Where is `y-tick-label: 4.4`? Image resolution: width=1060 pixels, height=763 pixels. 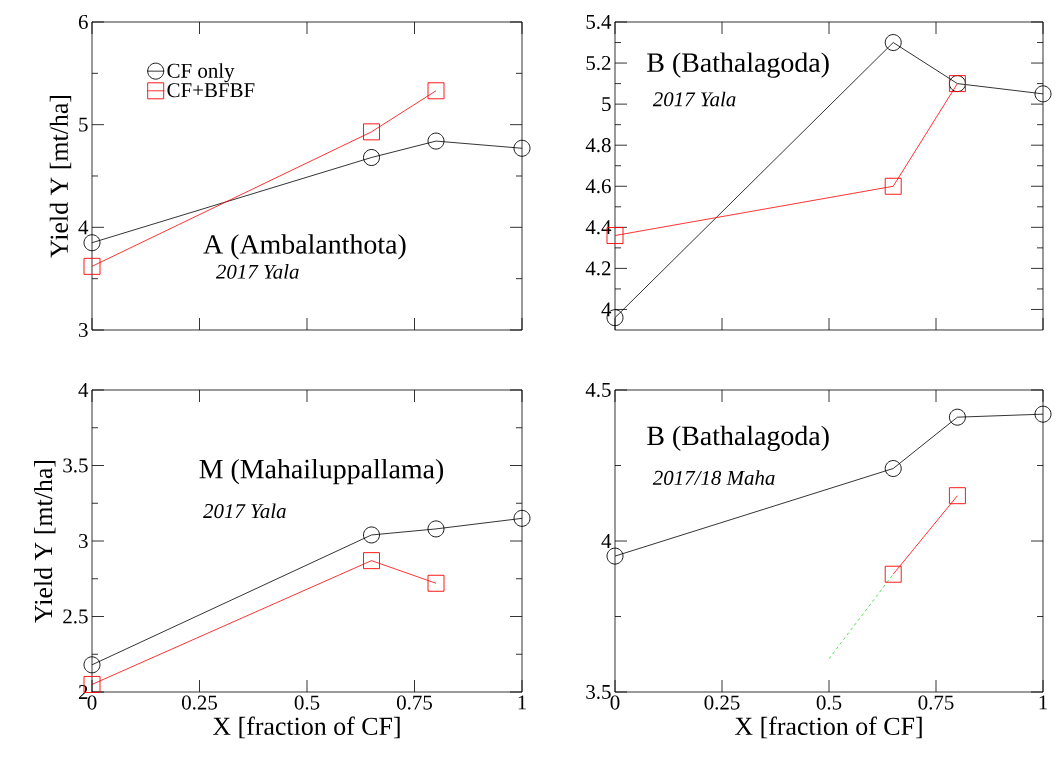
y-tick-label: 4.4 is located at coordinates (598, 227).